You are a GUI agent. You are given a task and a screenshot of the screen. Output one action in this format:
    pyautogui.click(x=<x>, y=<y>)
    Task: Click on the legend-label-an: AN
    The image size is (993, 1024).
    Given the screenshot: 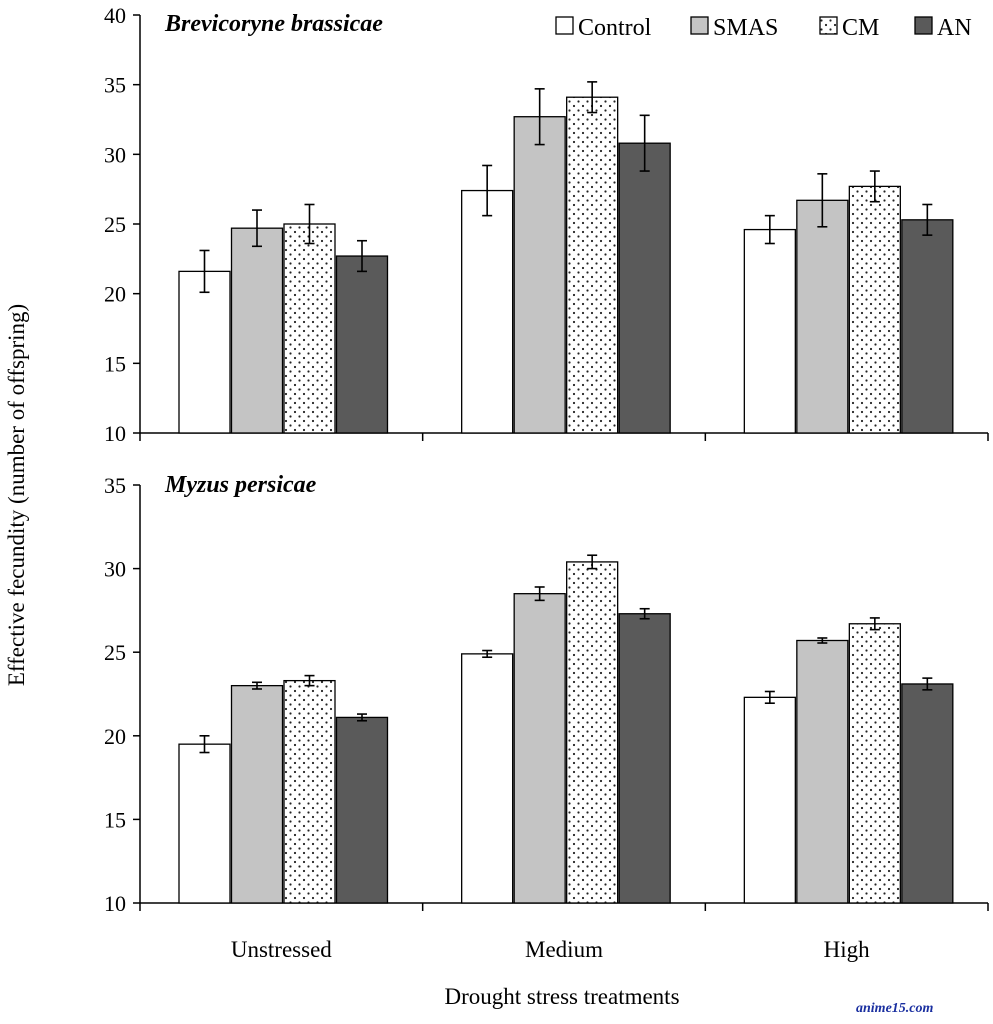 What is the action you would take?
    pyautogui.click(x=954, y=28)
    